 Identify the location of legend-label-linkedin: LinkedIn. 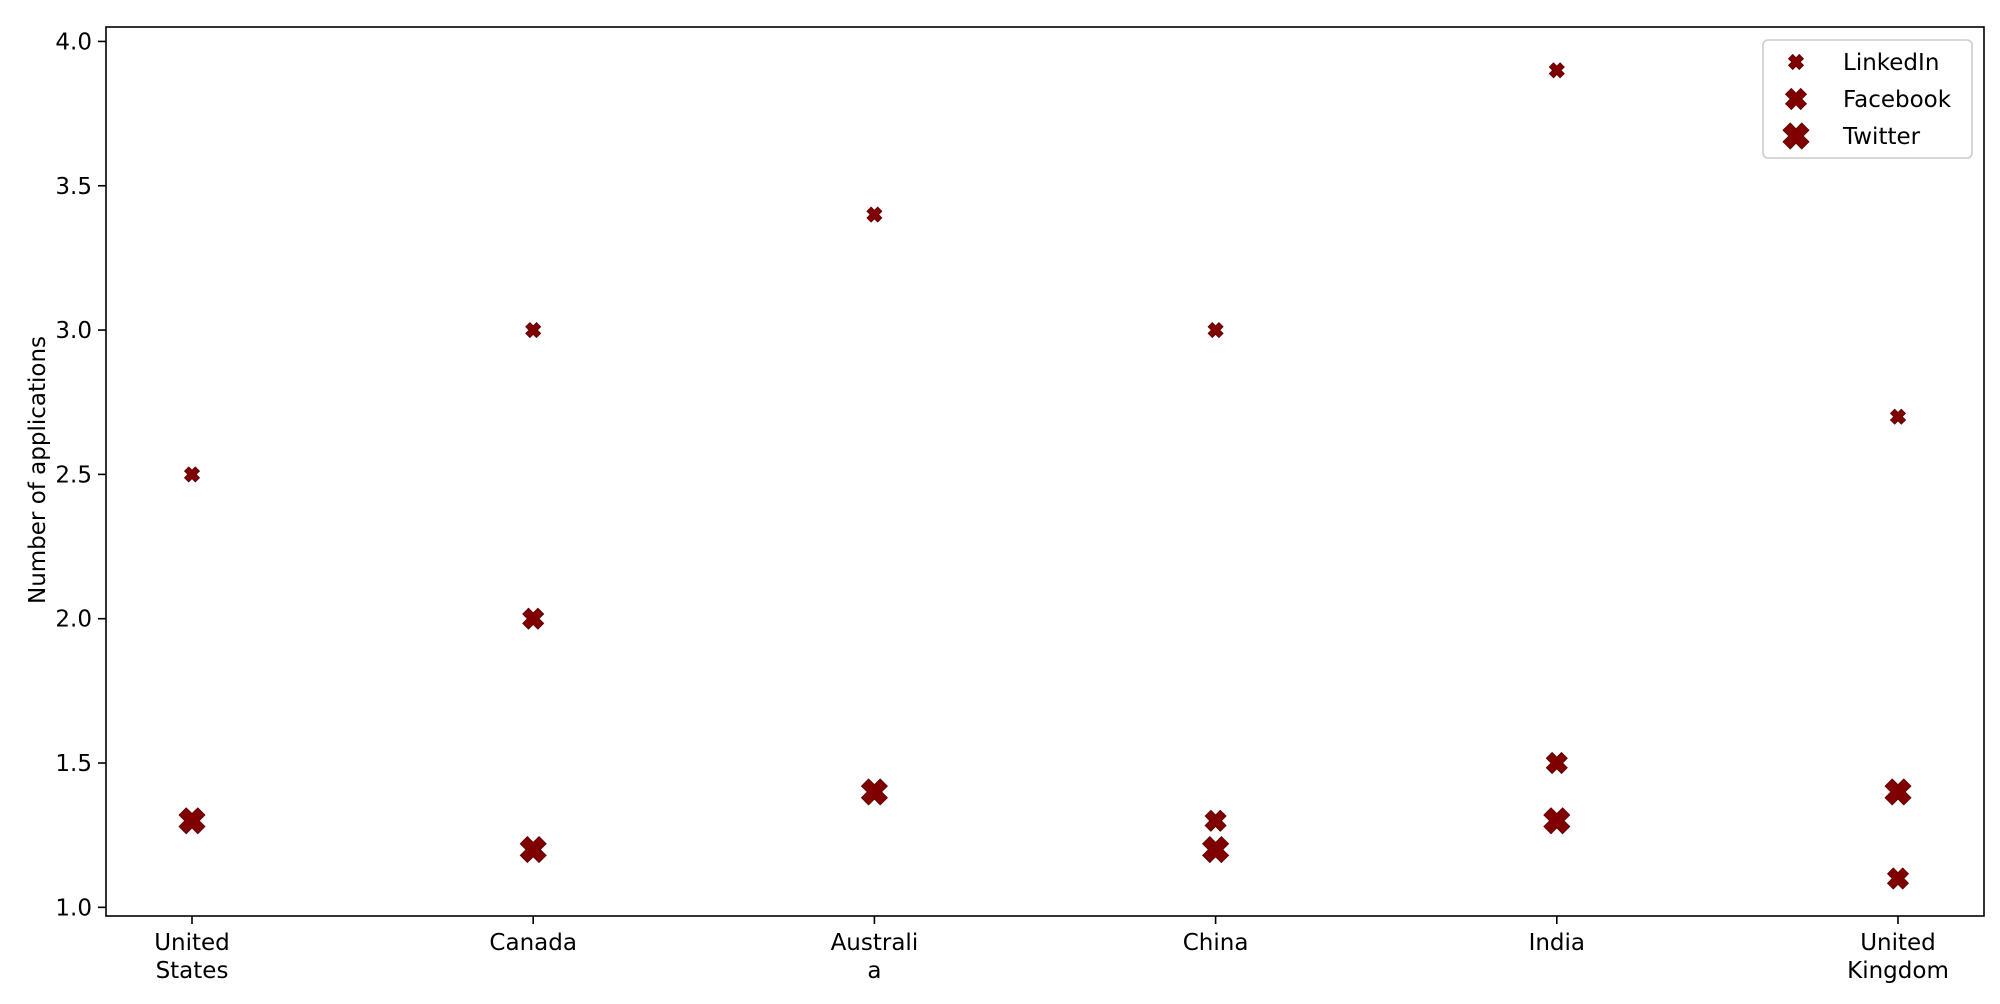
(1891, 63).